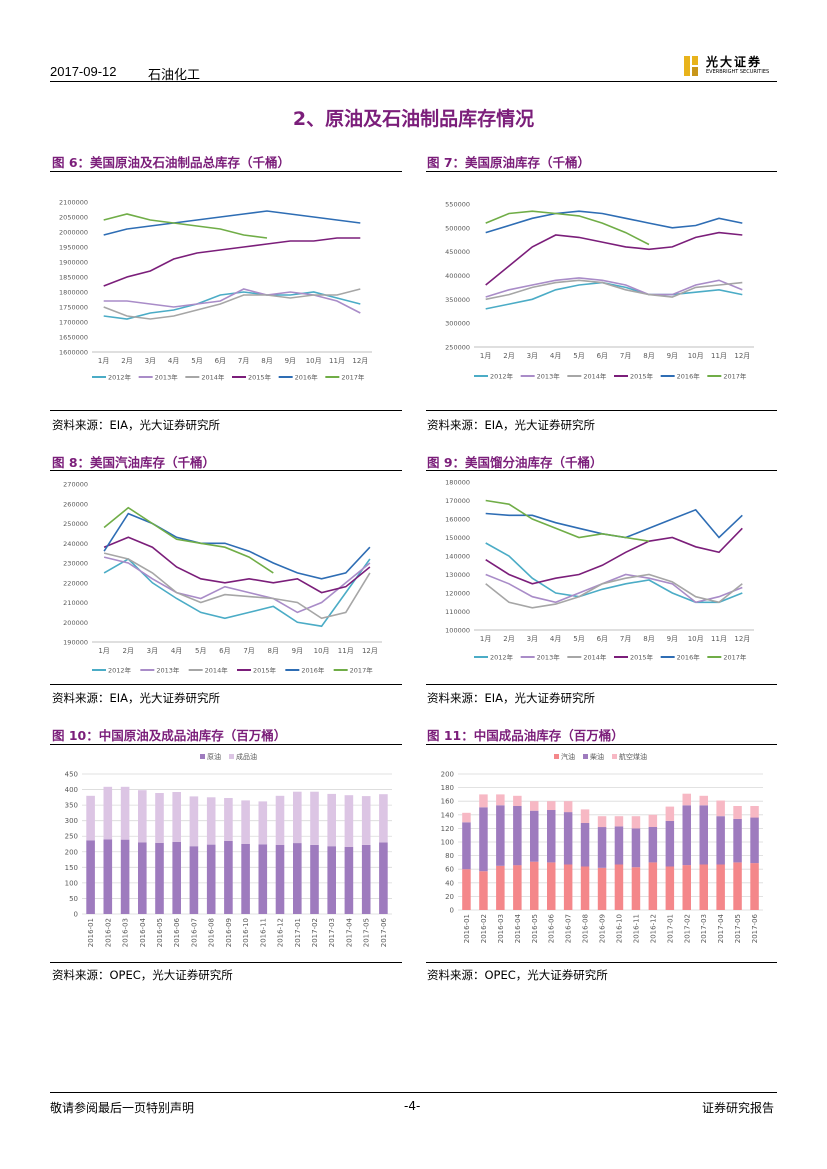  I want to click on fig8-xtick-label: 2月, so click(128, 651).